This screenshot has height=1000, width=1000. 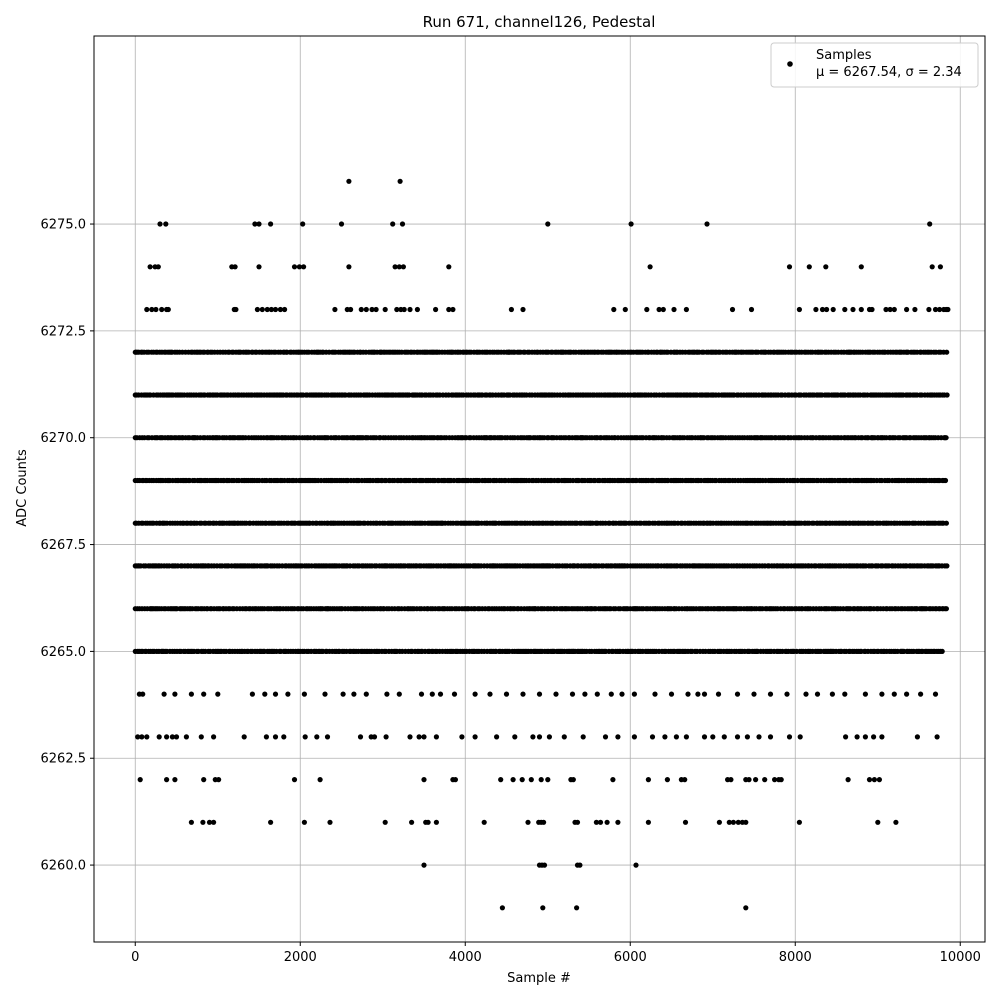 What do you see at coordinates (64, 545) in the screenshot?
I see `y-tick-label: 6267.5` at bounding box center [64, 545].